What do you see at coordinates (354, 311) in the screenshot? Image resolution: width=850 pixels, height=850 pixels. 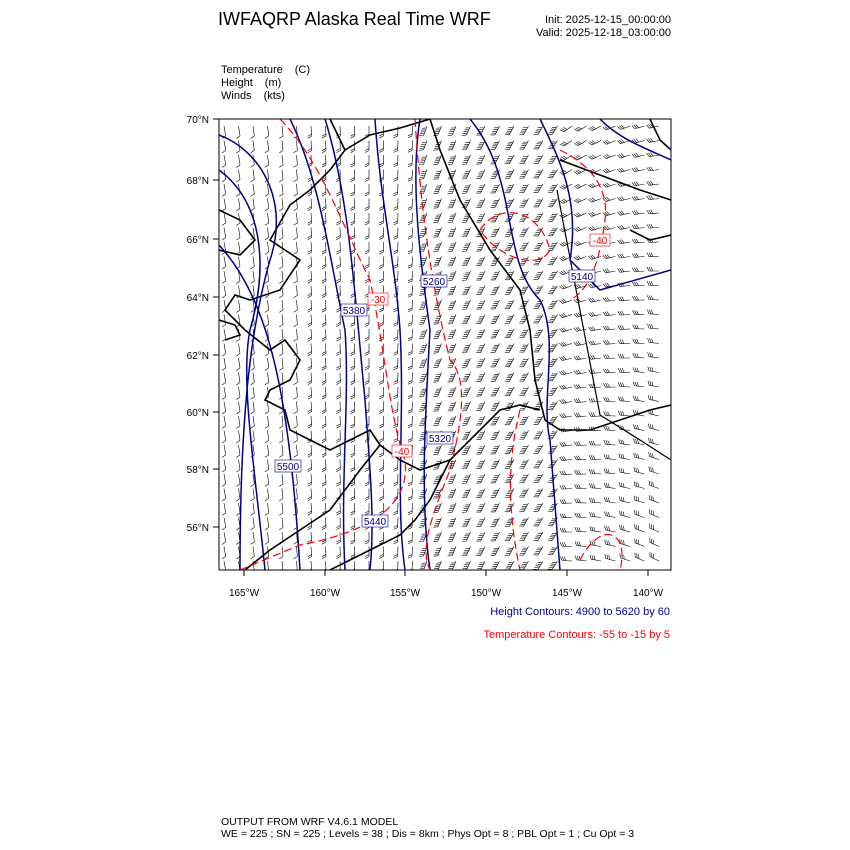 I see `svg-text: 5380` at bounding box center [354, 311].